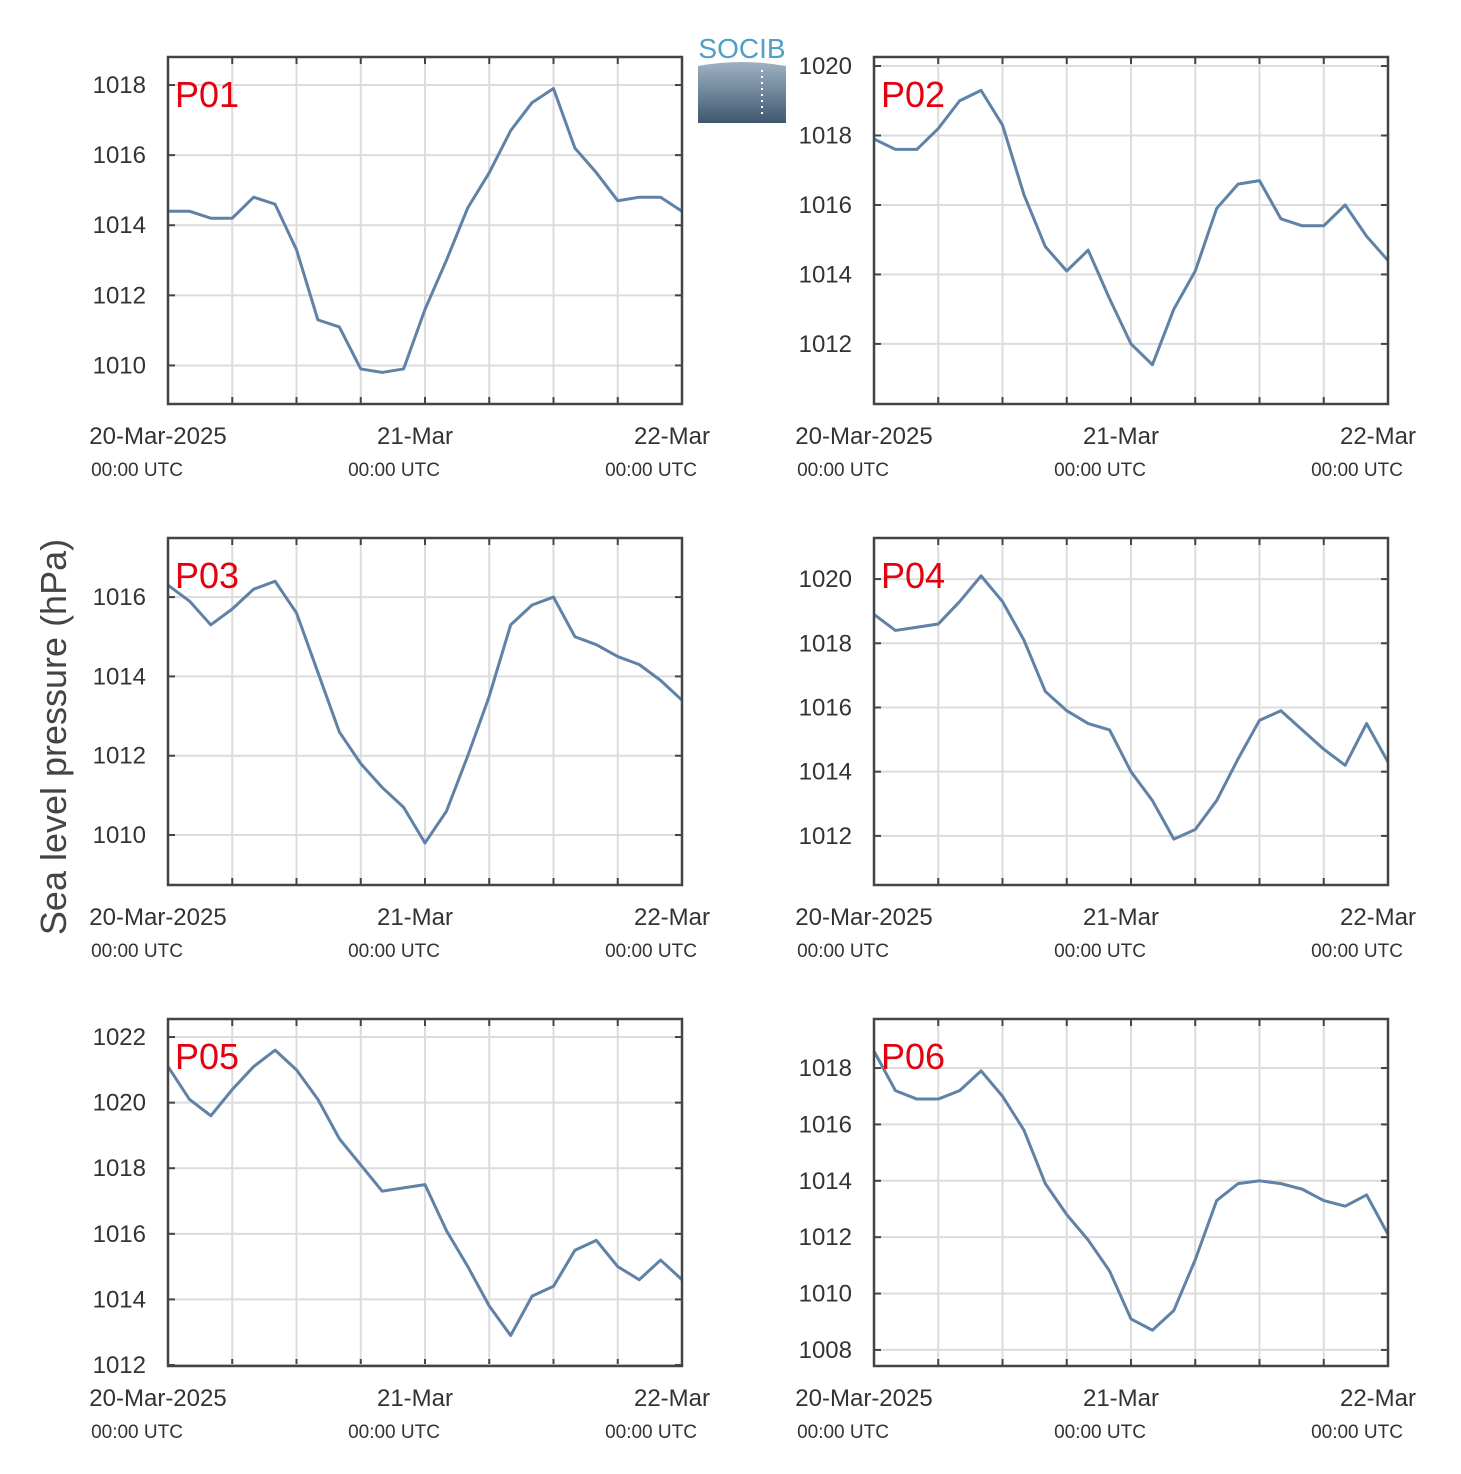 This screenshot has height=1474, width=1461. What do you see at coordinates (119, 1037) in the screenshot?
I see `y-tick-label: 1022` at bounding box center [119, 1037].